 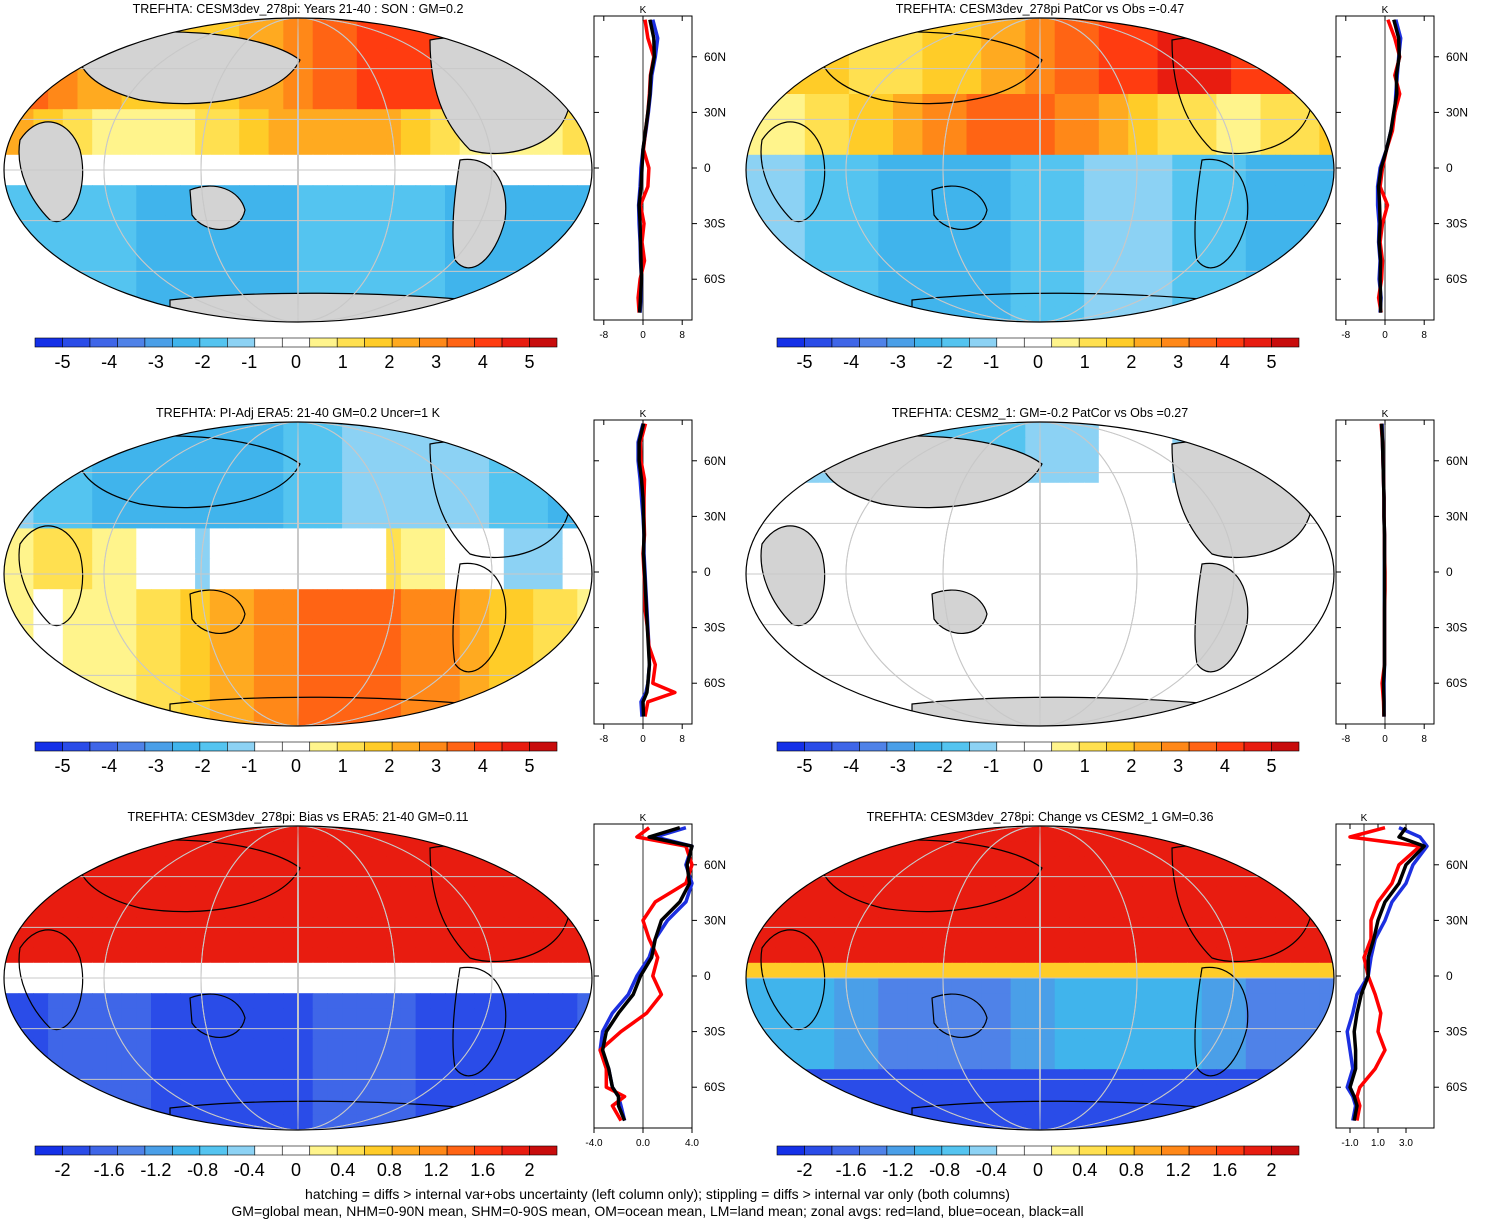 I want to click on colorbar-tick-label: 0.8, so click(x=389, y=1170).